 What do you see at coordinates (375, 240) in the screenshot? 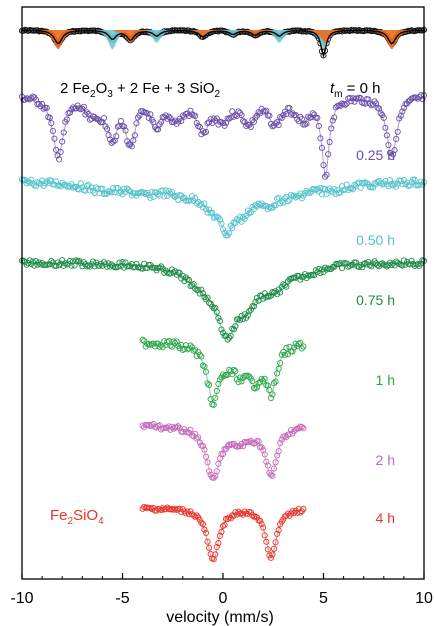
I see `series-label: 0.50 h` at bounding box center [375, 240].